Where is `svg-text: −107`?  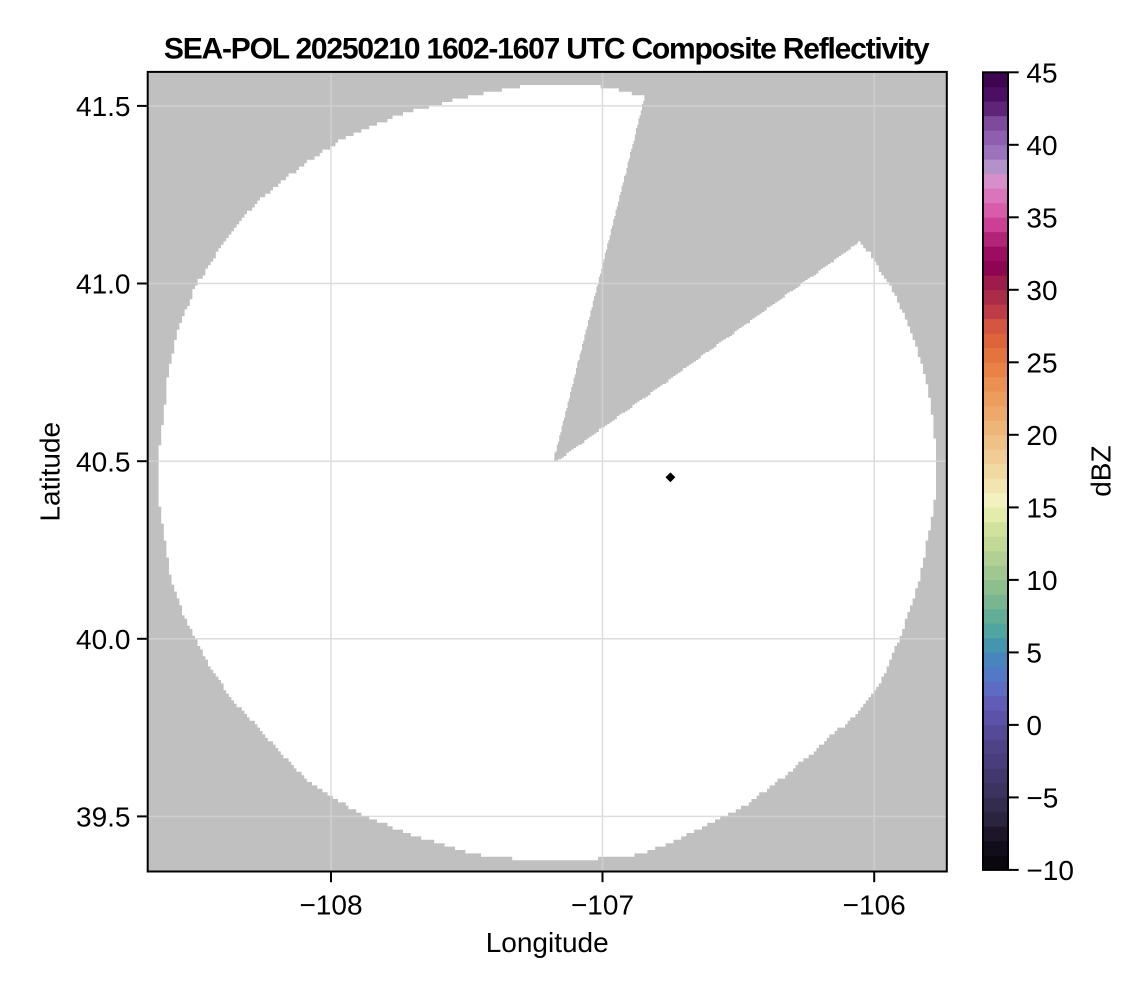
svg-text: −107 is located at coordinates (602, 905).